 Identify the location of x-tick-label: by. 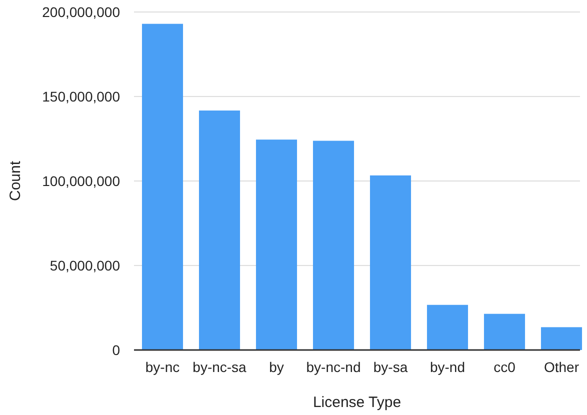
(276, 367).